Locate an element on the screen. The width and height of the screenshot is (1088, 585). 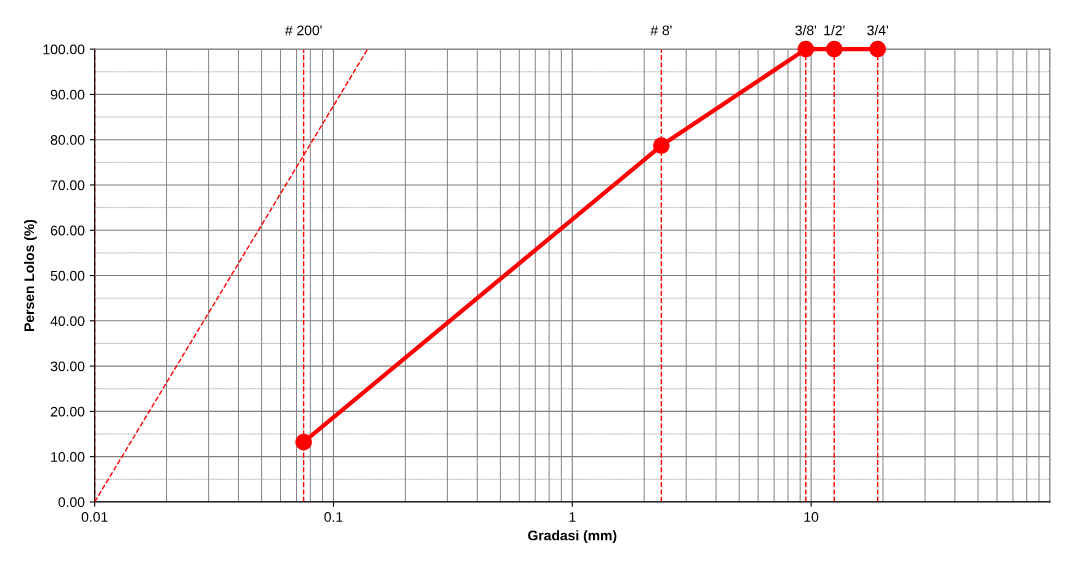
annotation: 1/2' is located at coordinates (834, 30).